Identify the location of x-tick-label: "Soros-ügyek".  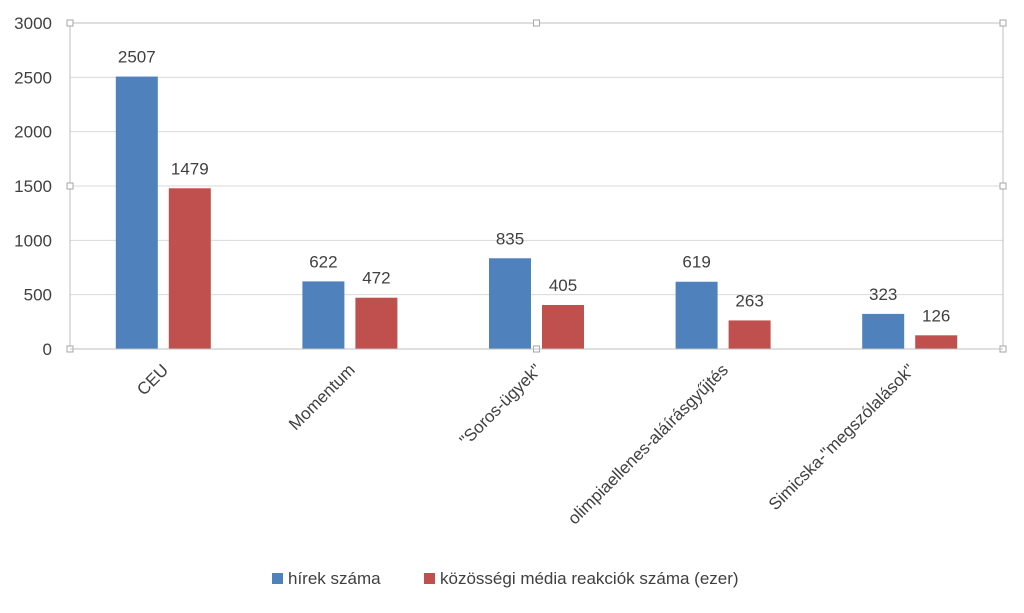
(500, 404).